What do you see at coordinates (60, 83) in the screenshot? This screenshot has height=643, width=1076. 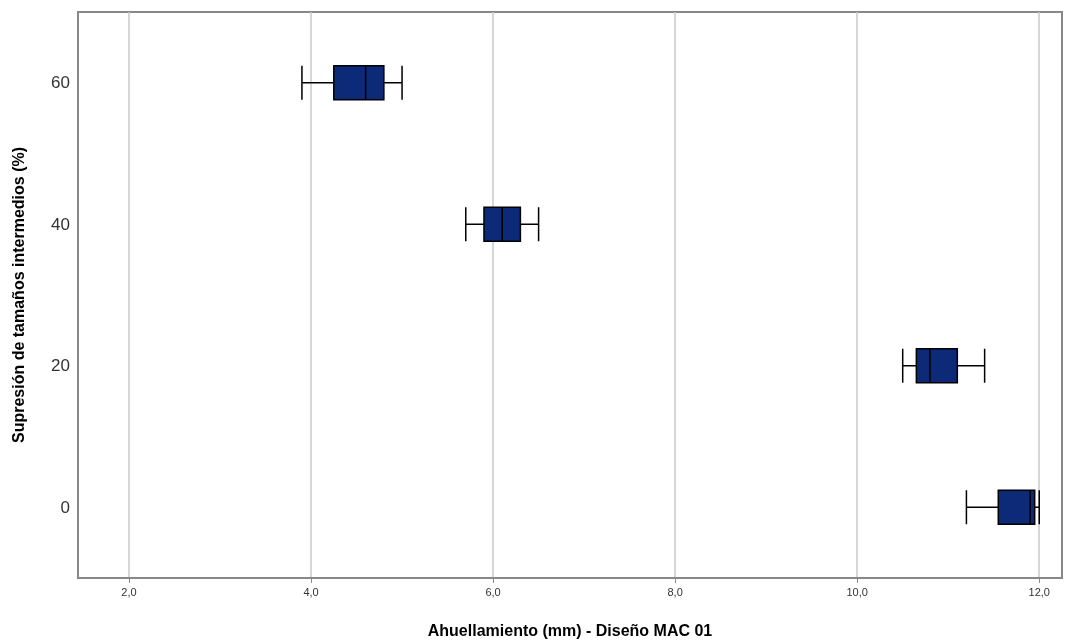 I see `y-tick-label: 60` at bounding box center [60, 83].